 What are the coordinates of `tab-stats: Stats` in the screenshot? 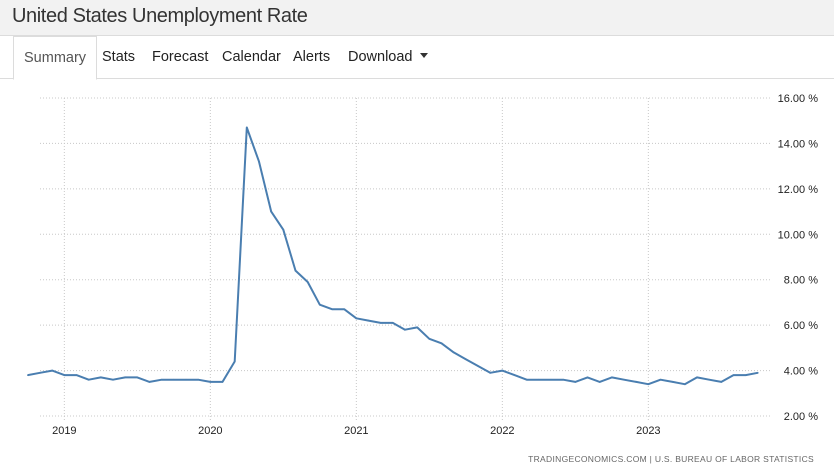 It's located at (118, 57).